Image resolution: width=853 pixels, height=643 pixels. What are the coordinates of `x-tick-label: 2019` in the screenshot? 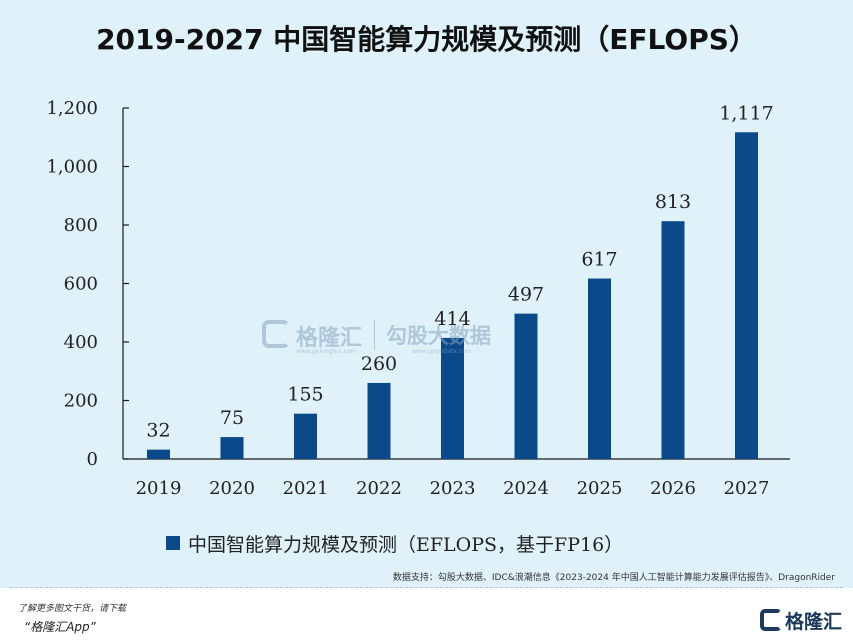 It's located at (159, 488).